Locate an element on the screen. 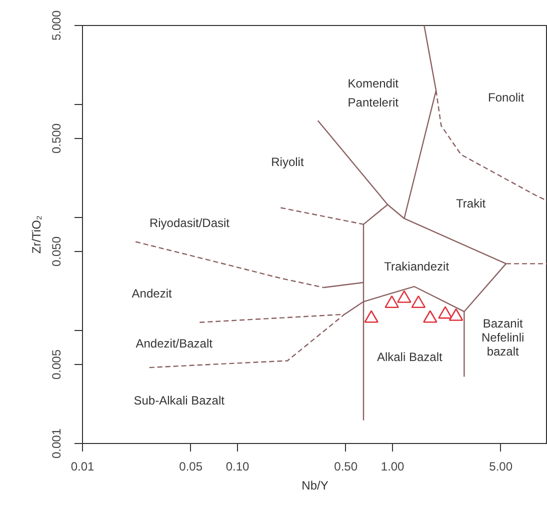  y-tick-label: 0.050 is located at coordinates (57, 251).